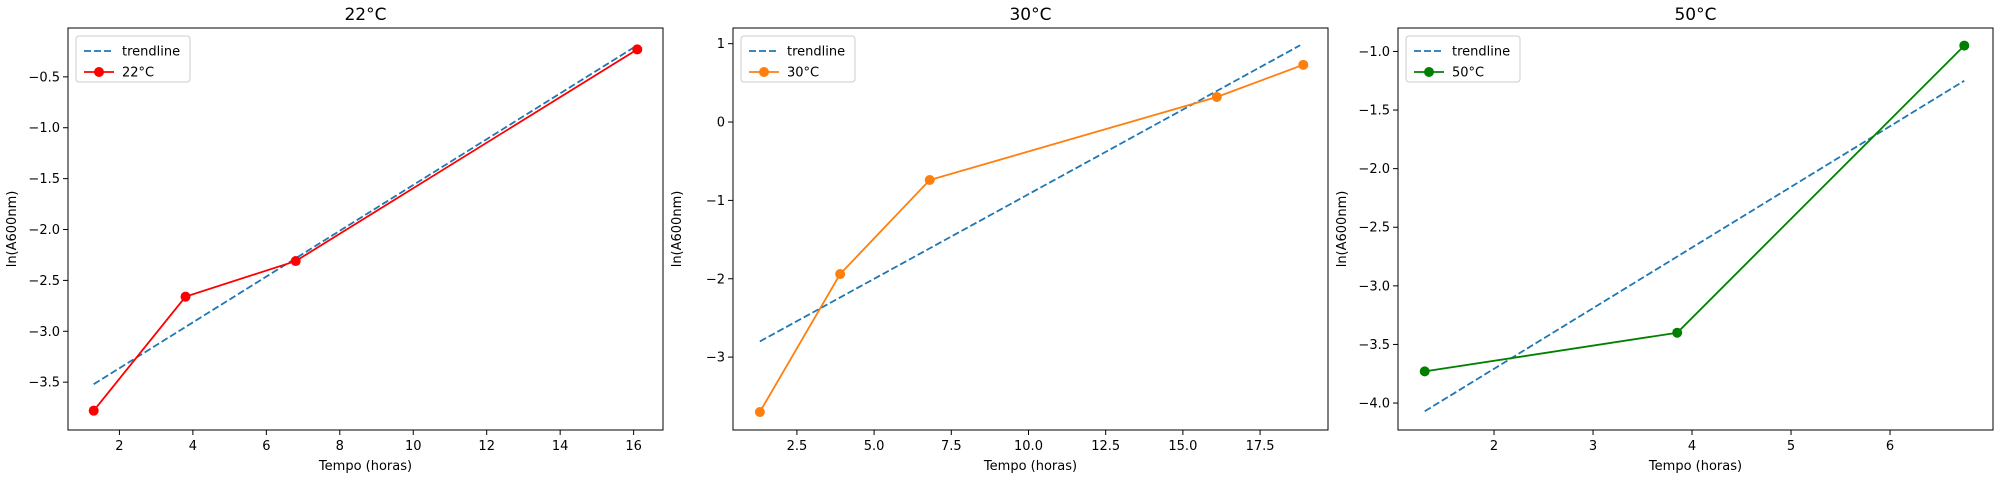 Image resolution: width=2000 pixels, height=480 pixels. I want to click on legend-entry-label: 50°C, so click(1468, 73).